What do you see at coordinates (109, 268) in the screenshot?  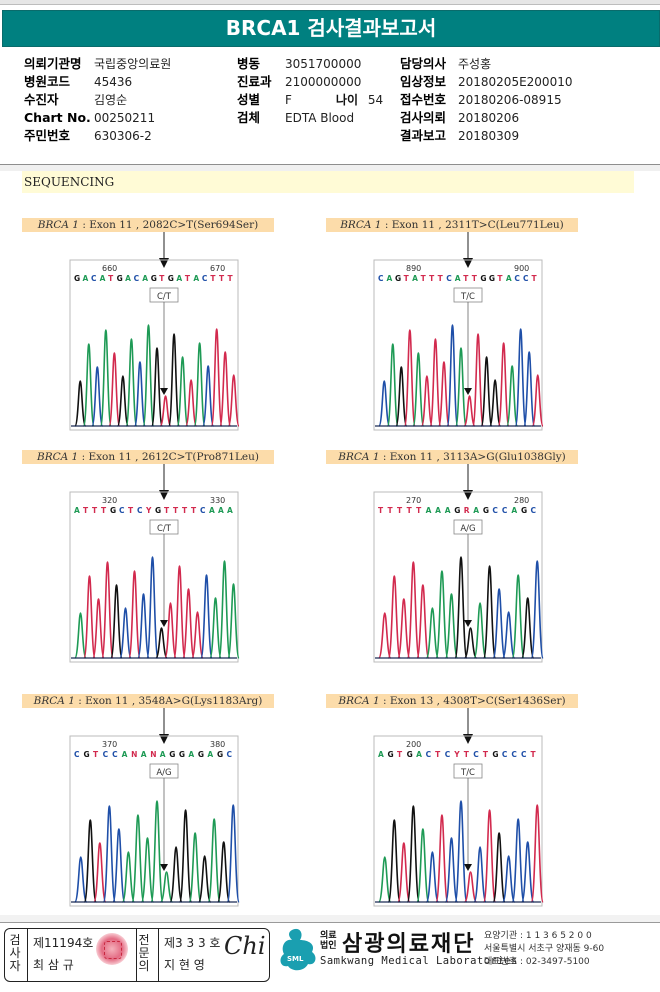 I see `position-label-left: 660` at bounding box center [109, 268].